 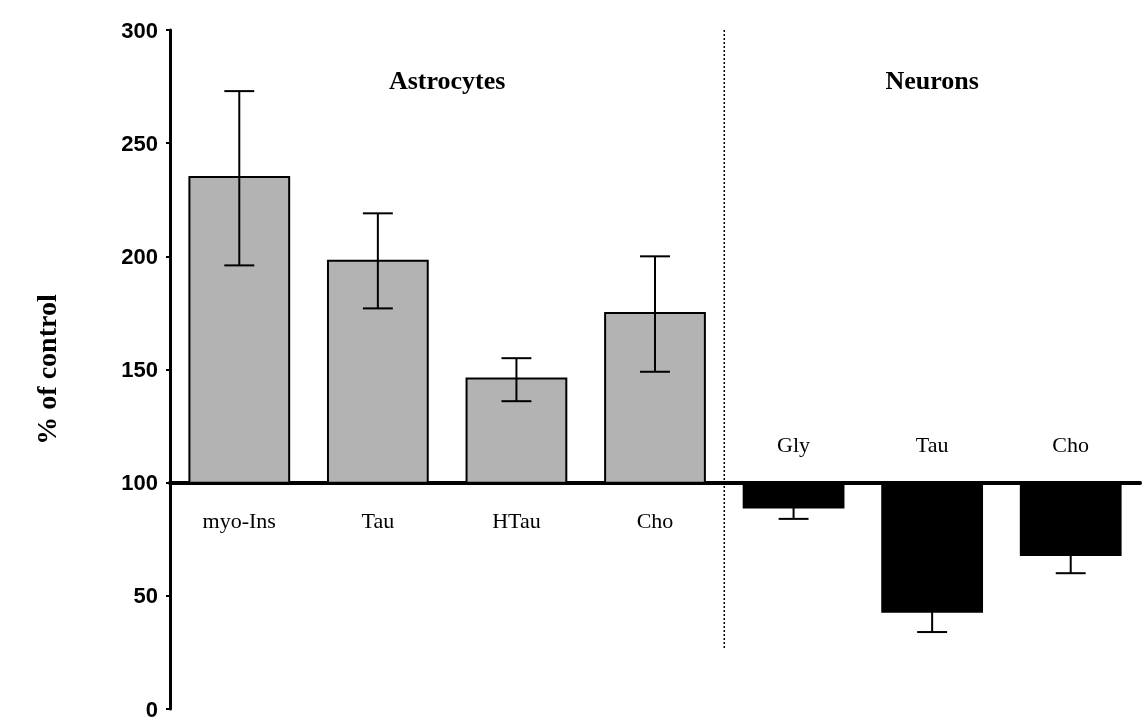 I want to click on y-tick-label: 100, so click(x=139, y=483).